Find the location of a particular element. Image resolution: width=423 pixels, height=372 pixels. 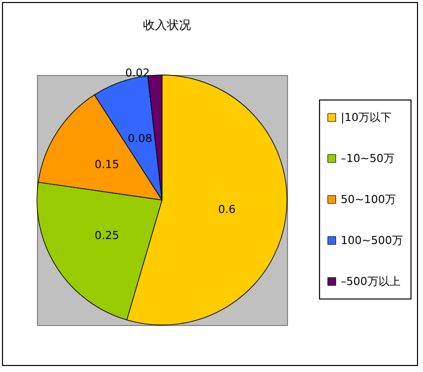

data-label: 0.15 is located at coordinates (107, 165).